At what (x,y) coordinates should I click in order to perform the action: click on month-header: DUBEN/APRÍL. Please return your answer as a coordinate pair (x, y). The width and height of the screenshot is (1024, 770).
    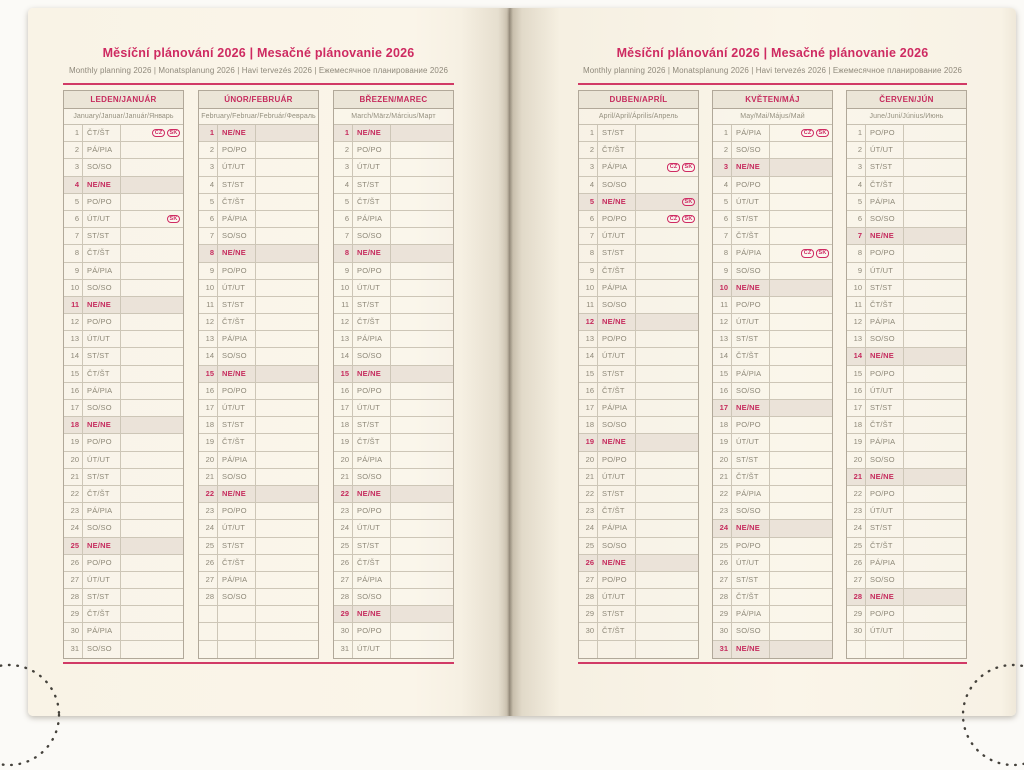
    Looking at the image, I should click on (638, 100).